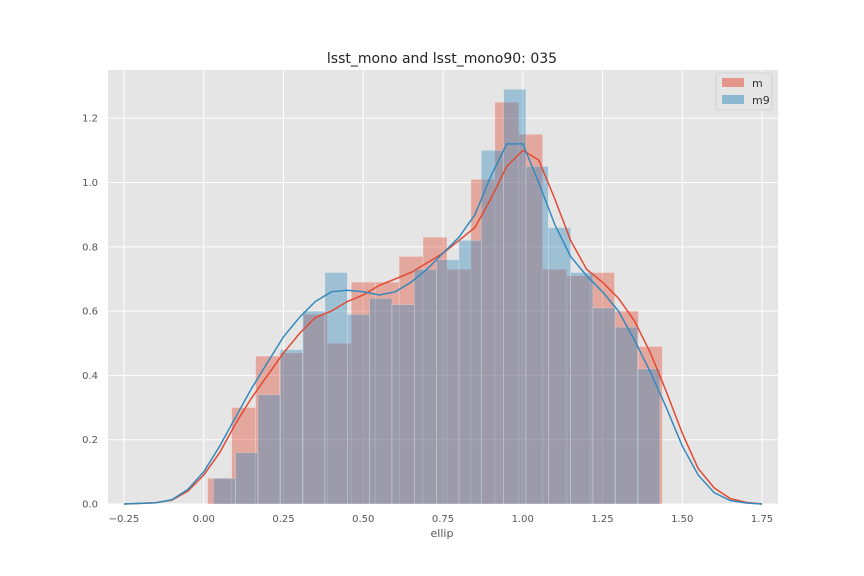 The image size is (864, 576). What do you see at coordinates (124, 519) in the screenshot?
I see `x-tick-label: −0.25` at bounding box center [124, 519].